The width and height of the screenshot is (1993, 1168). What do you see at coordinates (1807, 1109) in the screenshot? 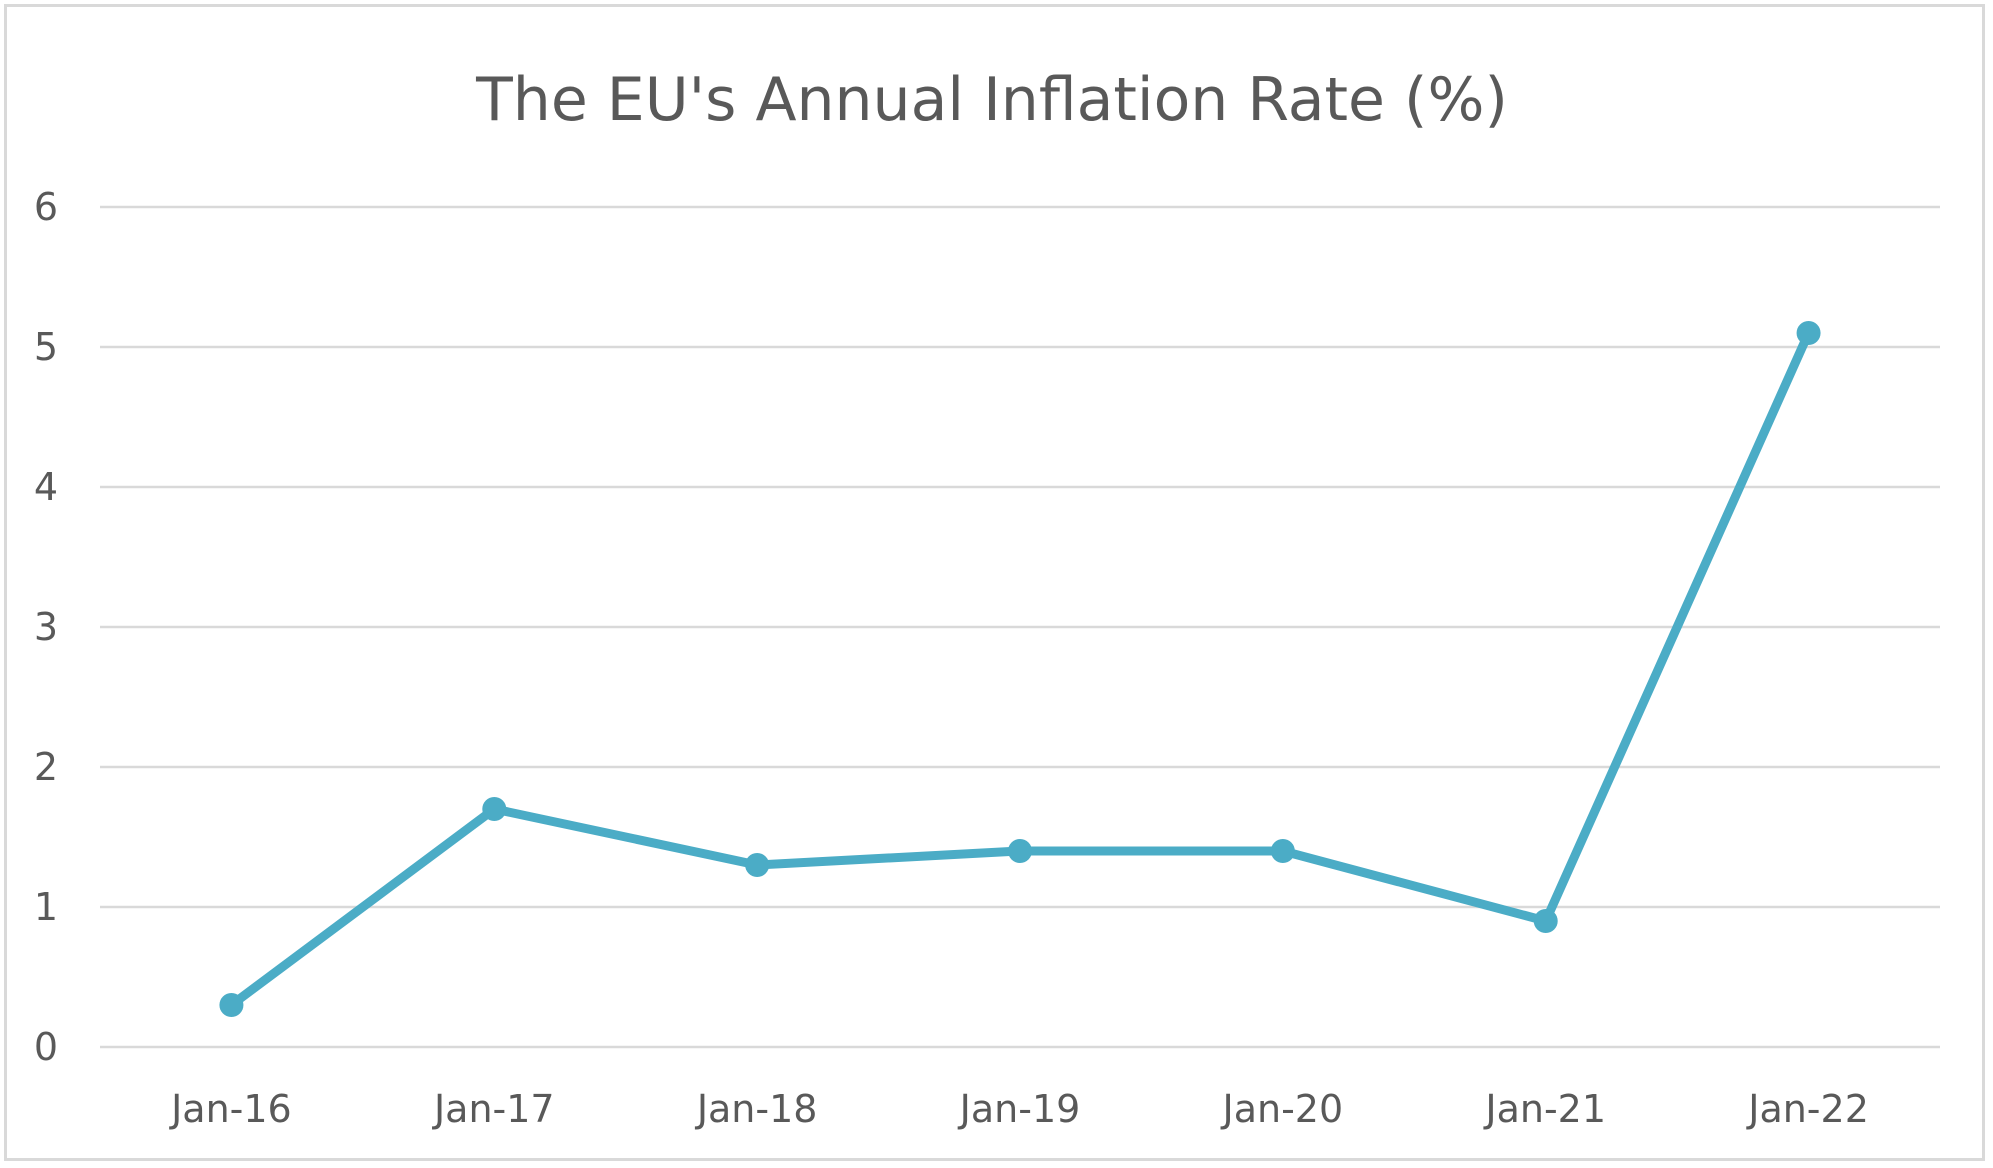
I see `x-tick-label: Jan-22` at bounding box center [1807, 1109].